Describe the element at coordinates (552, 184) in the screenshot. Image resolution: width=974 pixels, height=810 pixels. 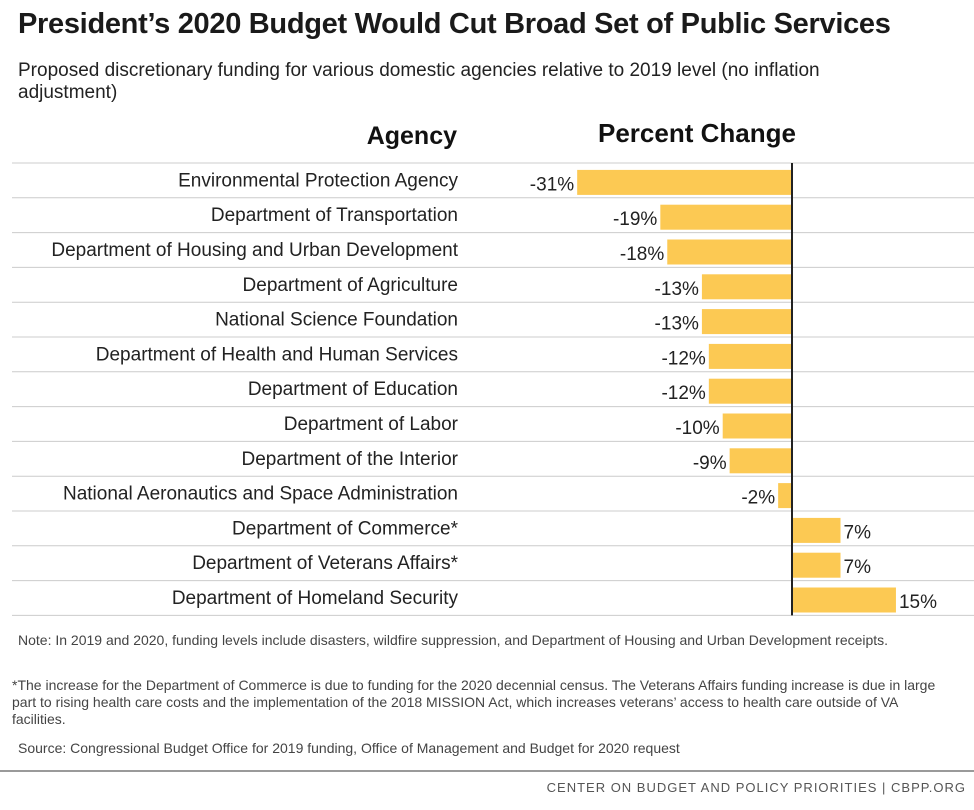
I see `data-label: -31%` at that location.